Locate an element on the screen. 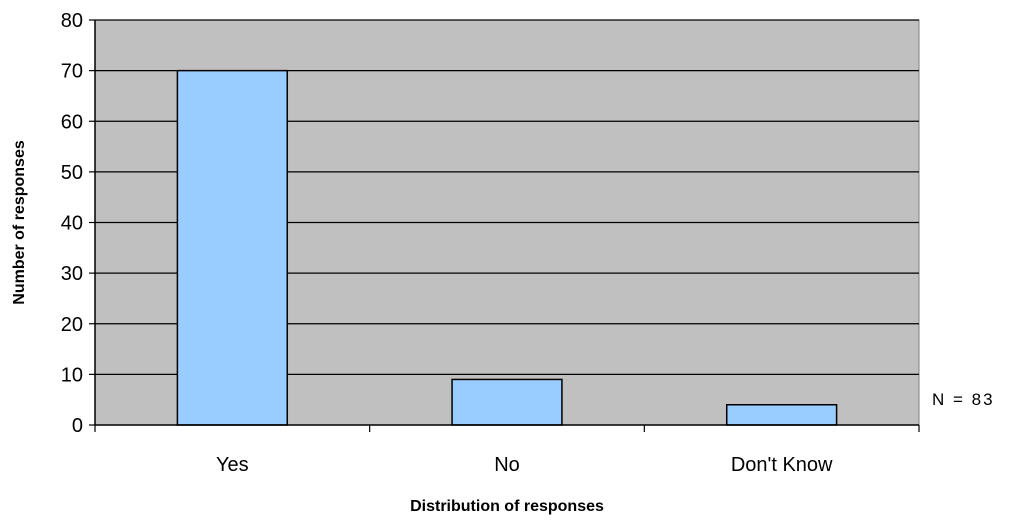  y-tick-label: 80 is located at coordinates (72, 21).